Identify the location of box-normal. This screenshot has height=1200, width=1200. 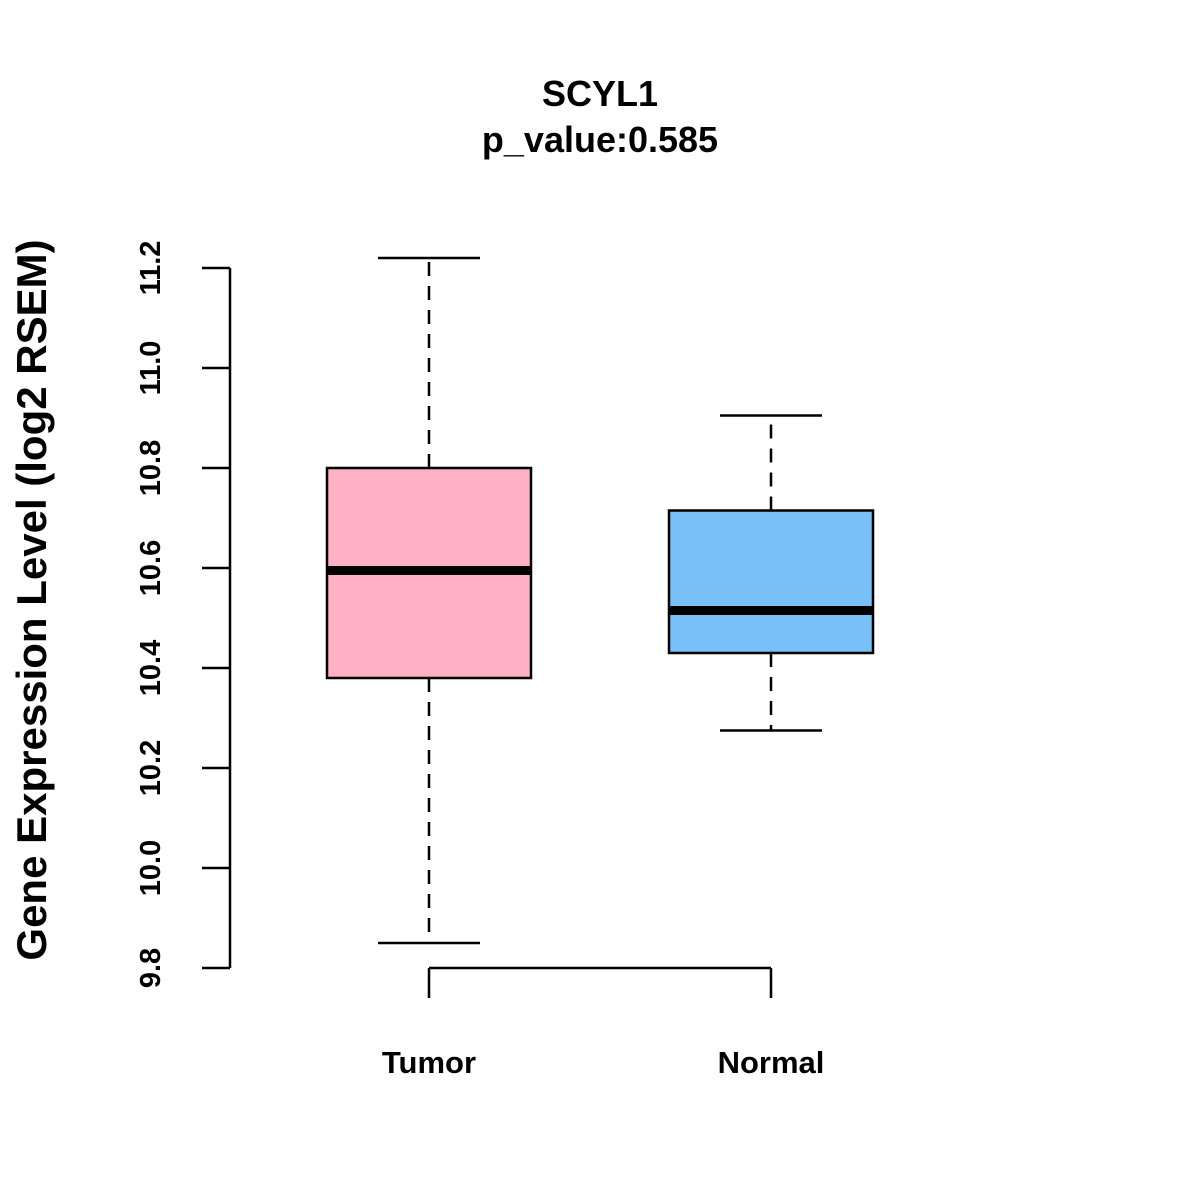
(771, 573).